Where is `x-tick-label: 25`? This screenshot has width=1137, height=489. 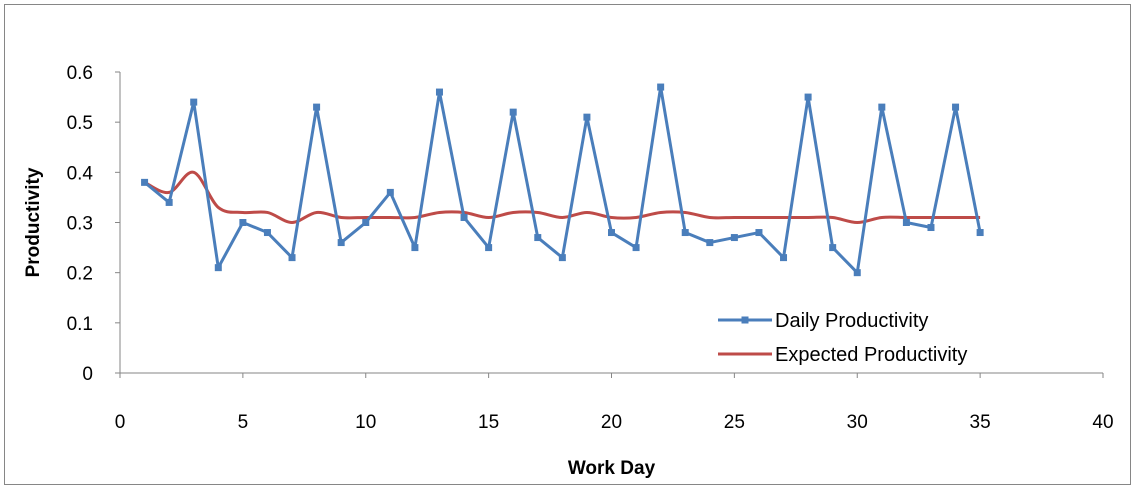 x-tick-label: 25 is located at coordinates (734, 422).